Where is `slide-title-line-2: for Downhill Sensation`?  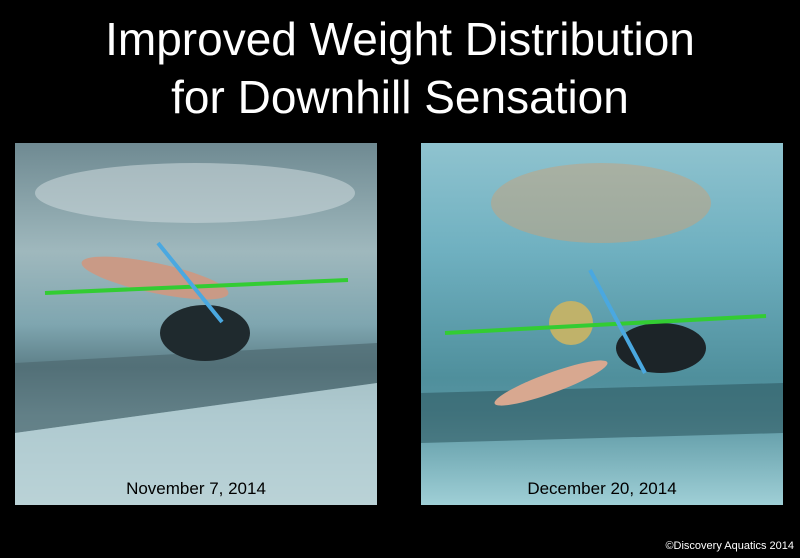 slide-title-line-2: for Downhill Sensation is located at coordinates (400, 97).